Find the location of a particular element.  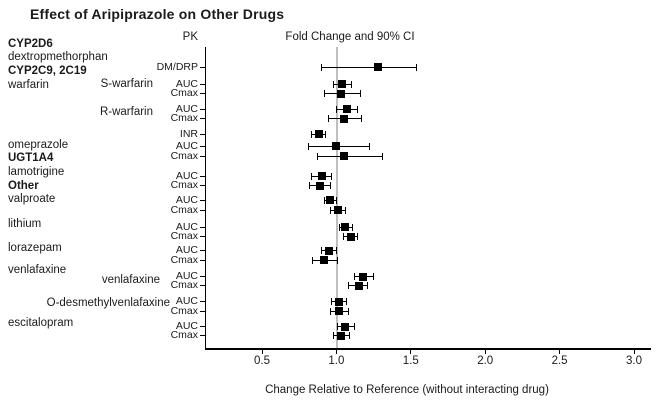

pk-label: INR is located at coordinates (188, 133).